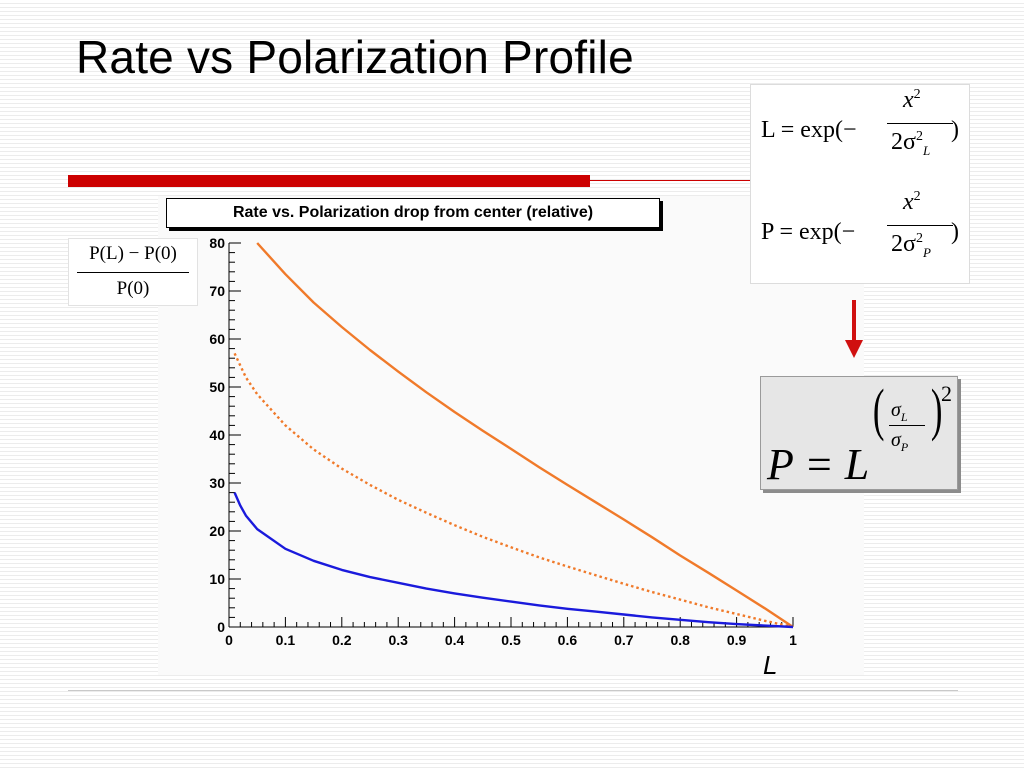 The height and width of the screenshot is (768, 1024). Describe the element at coordinates (955, 130) in the screenshot. I see `equation-L-close: )` at that location.